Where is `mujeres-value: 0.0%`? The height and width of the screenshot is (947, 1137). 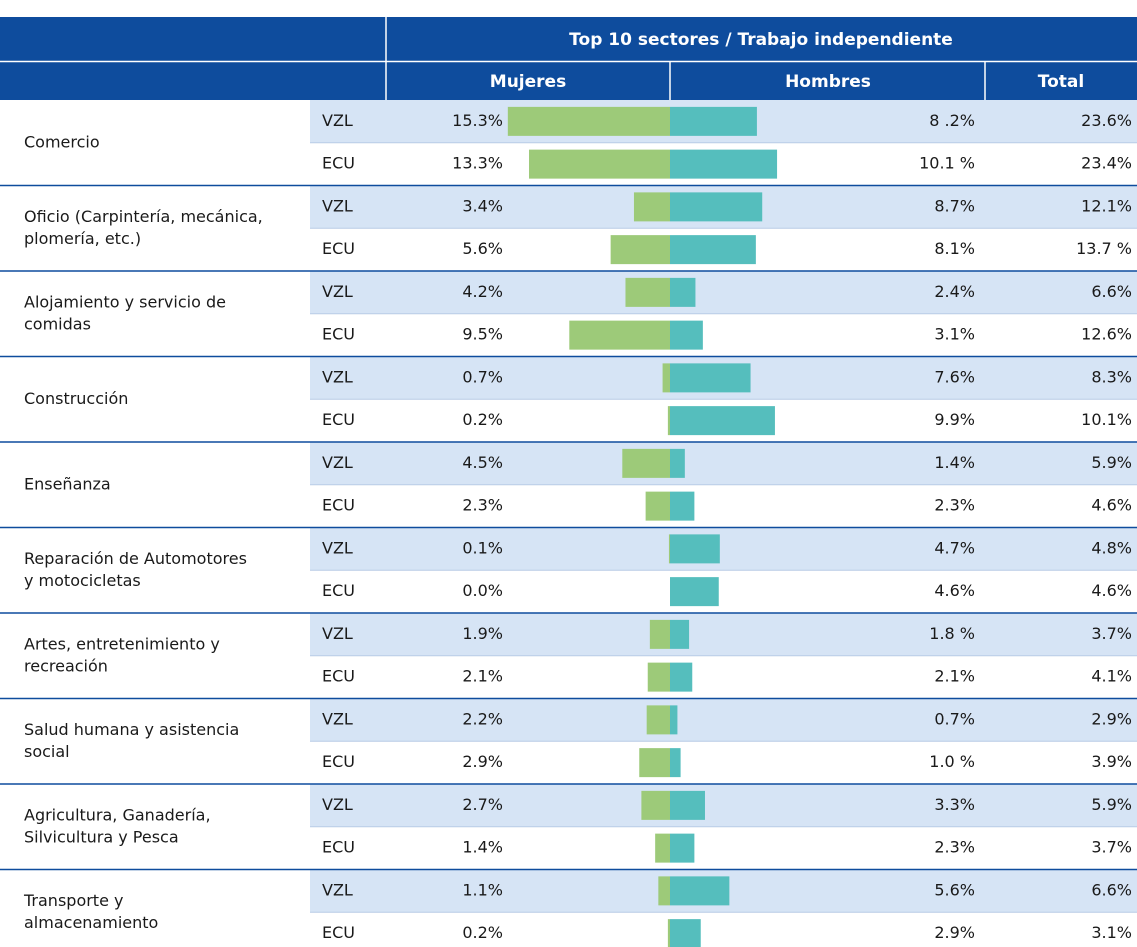
mujeres-value: 0.0% is located at coordinates (482, 590).